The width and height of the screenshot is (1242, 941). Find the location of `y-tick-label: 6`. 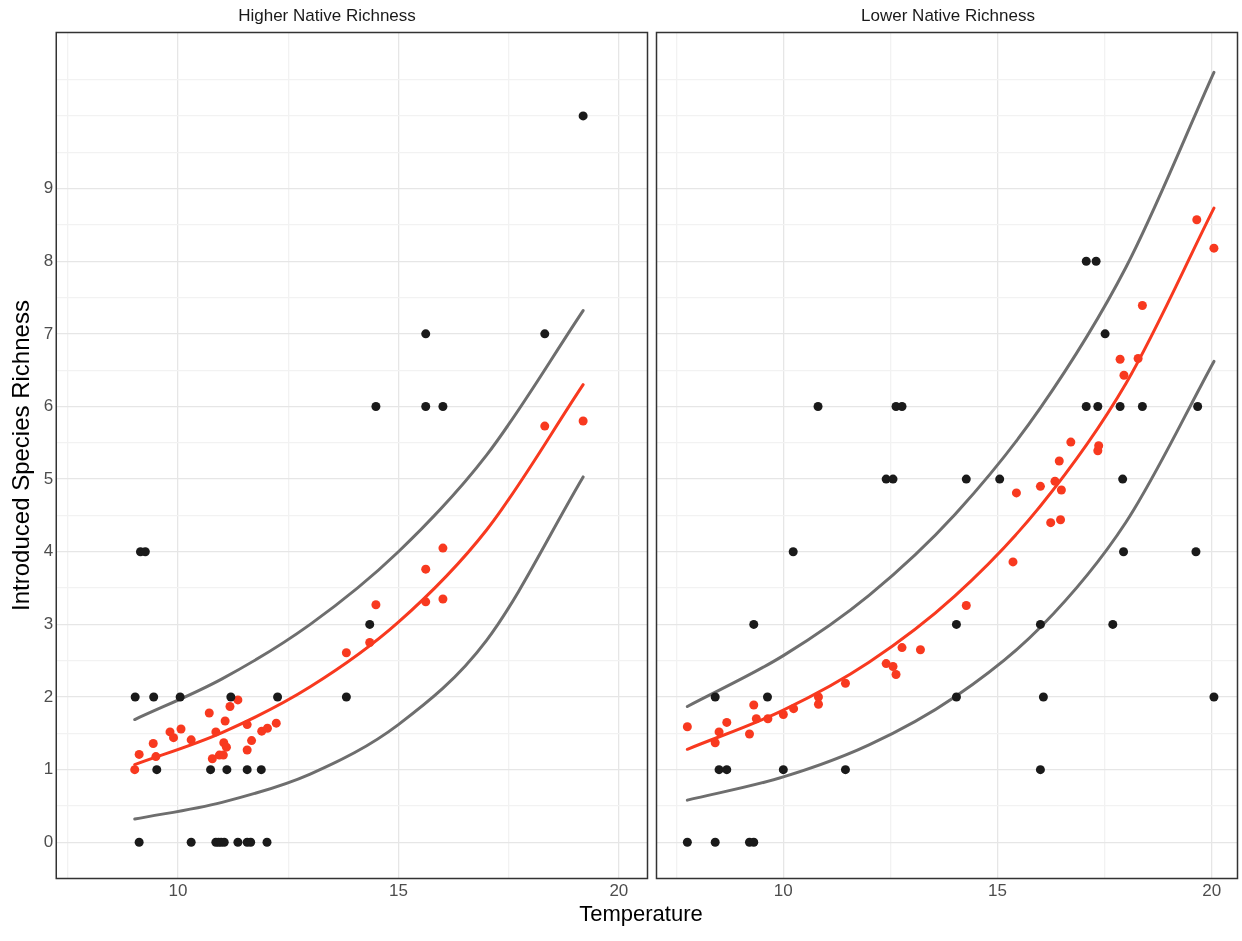

y-tick-label: 6 is located at coordinates (48, 406).